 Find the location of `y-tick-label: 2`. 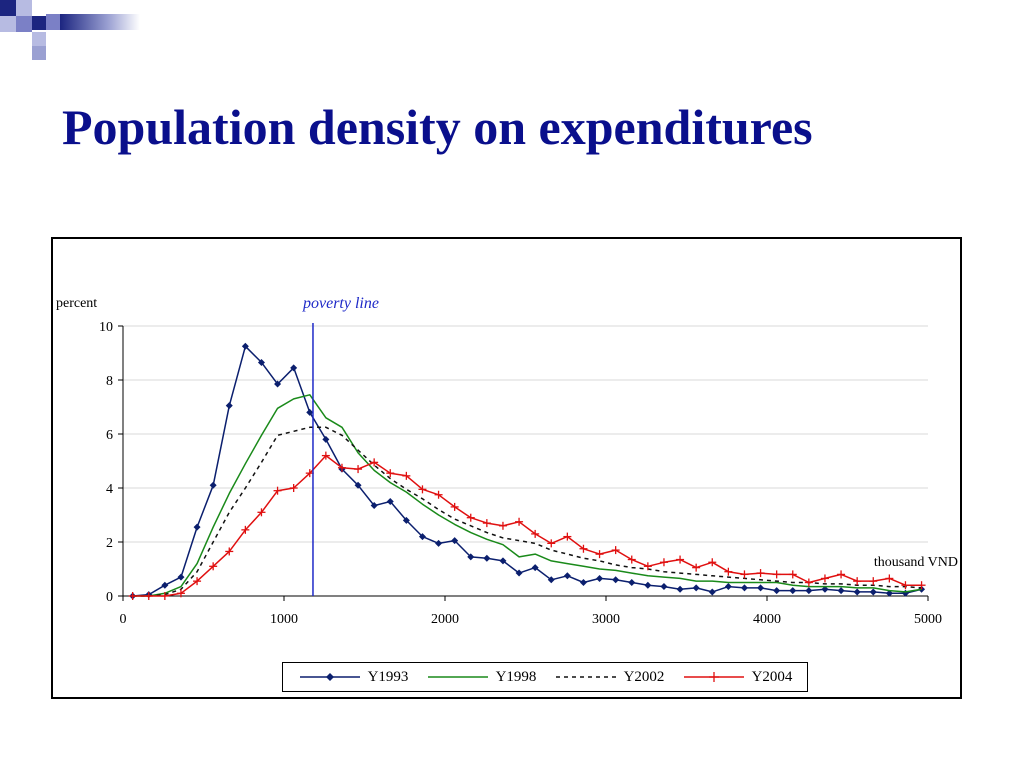

y-tick-label: 2 is located at coordinates (109, 543).